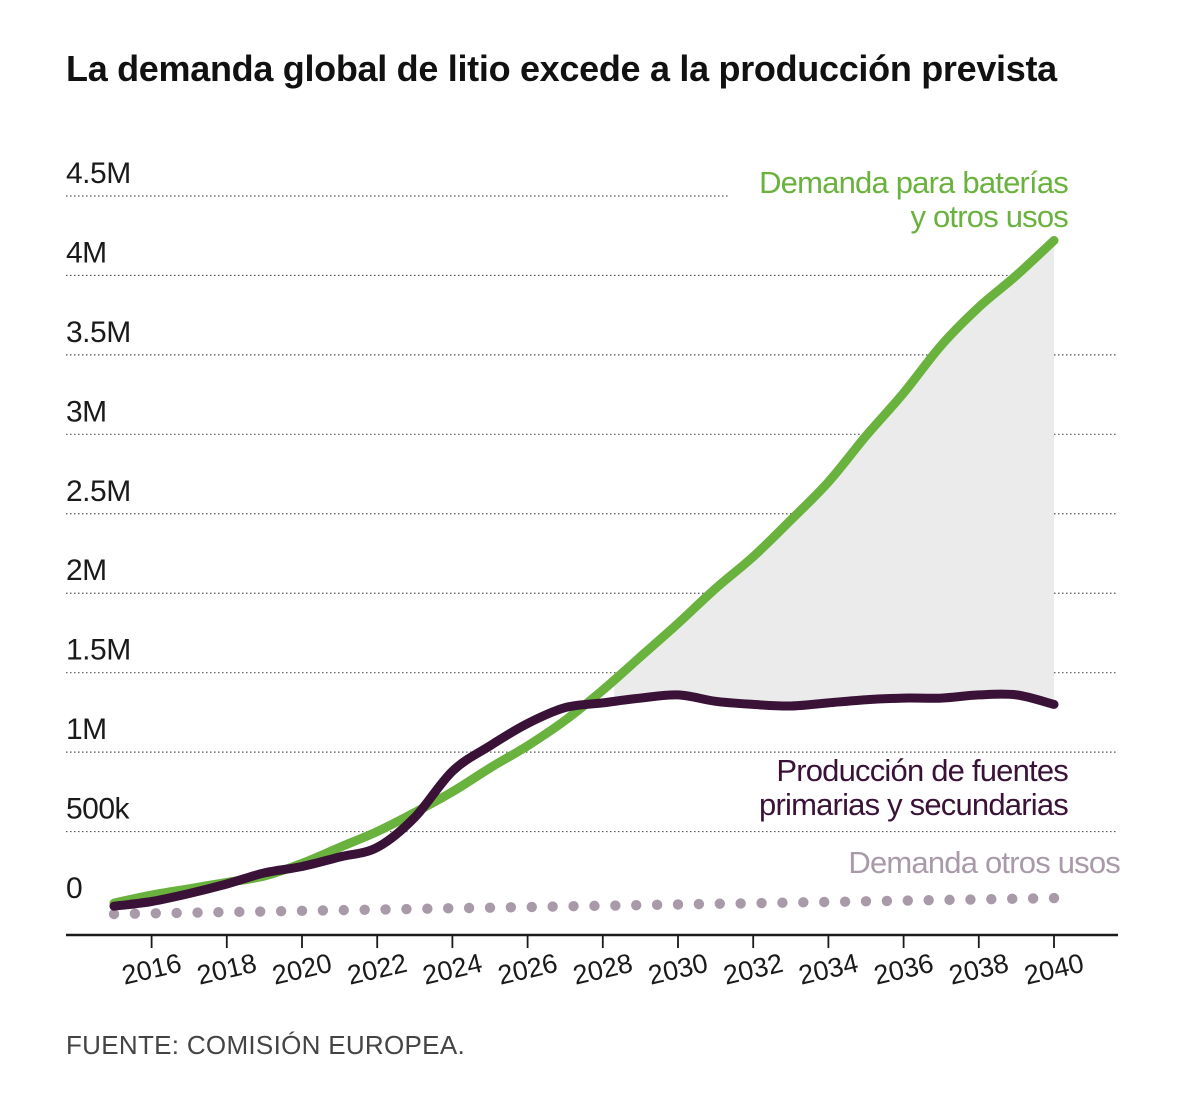  What do you see at coordinates (151, 969) in the screenshot?
I see `x-tick-label: 2016` at bounding box center [151, 969].